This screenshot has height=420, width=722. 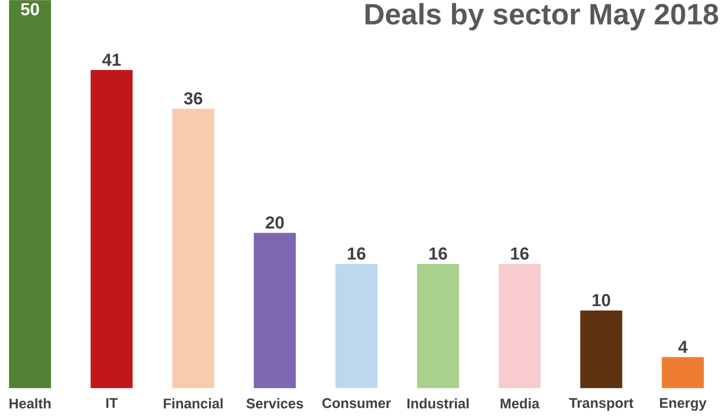 What do you see at coordinates (542, 16) in the screenshot?
I see `chart-title: Deals by sector May 2018` at bounding box center [542, 16].